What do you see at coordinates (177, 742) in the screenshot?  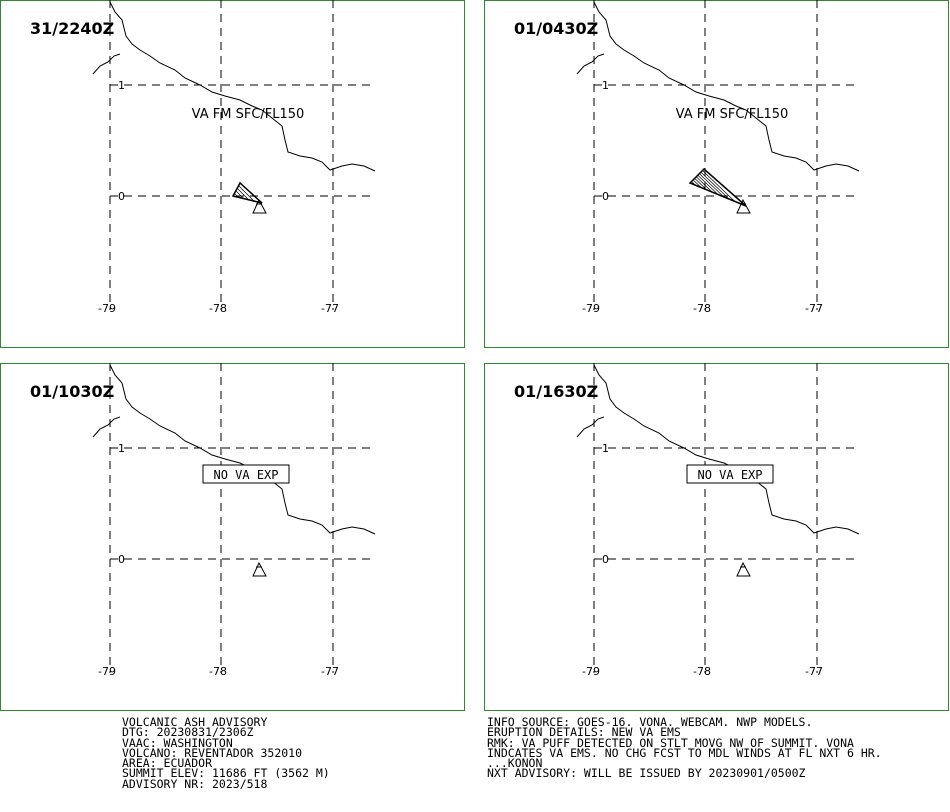 I see `text-line: VAAC: WASHINGTON` at bounding box center [177, 742].